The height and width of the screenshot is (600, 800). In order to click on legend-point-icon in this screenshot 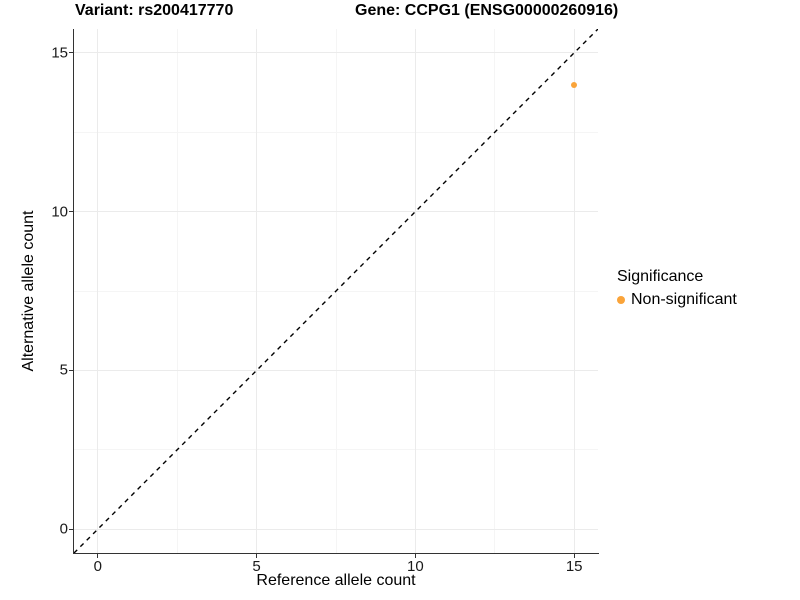, I will do `click(621, 300)`.